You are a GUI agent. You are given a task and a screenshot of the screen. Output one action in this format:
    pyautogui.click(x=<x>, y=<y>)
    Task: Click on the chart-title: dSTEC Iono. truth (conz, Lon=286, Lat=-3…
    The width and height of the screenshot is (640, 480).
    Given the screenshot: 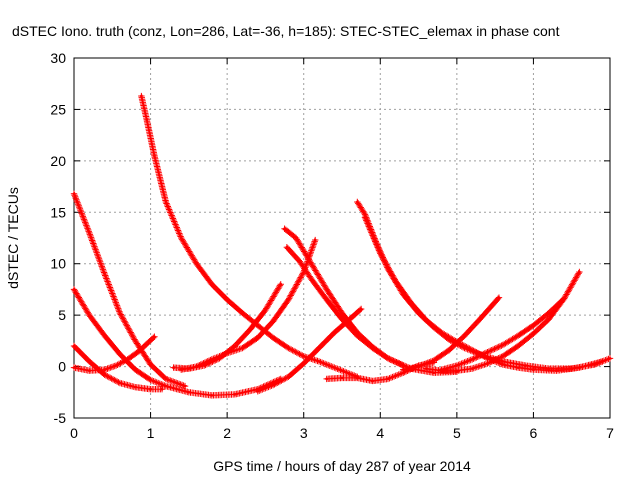 What is the action you would take?
    pyautogui.click(x=286, y=31)
    